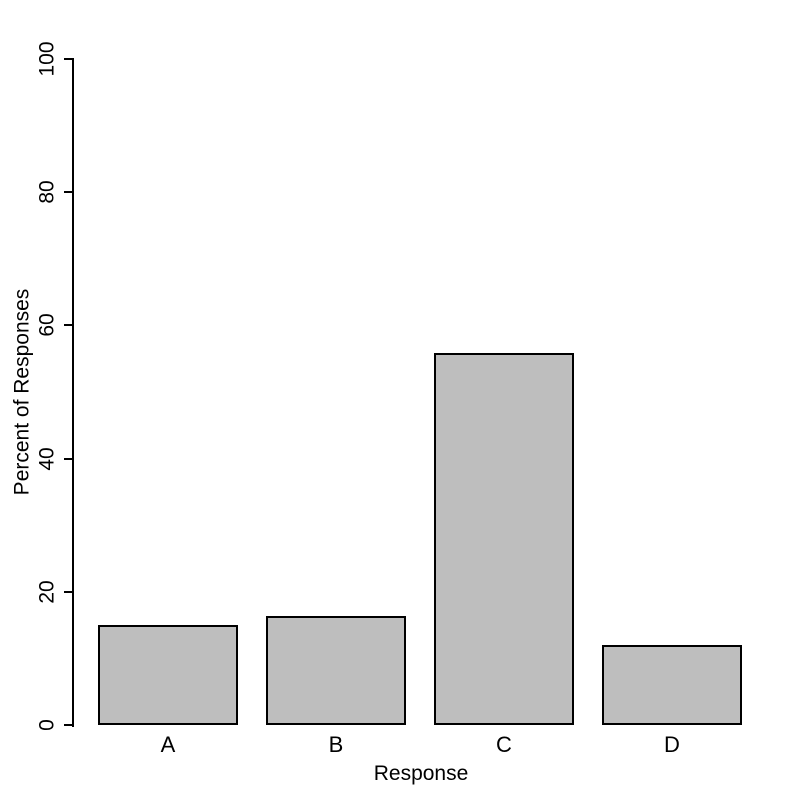 This screenshot has height=800, width=800. Describe the element at coordinates (47, 325) in the screenshot. I see `y-tick-label: 60` at that location.